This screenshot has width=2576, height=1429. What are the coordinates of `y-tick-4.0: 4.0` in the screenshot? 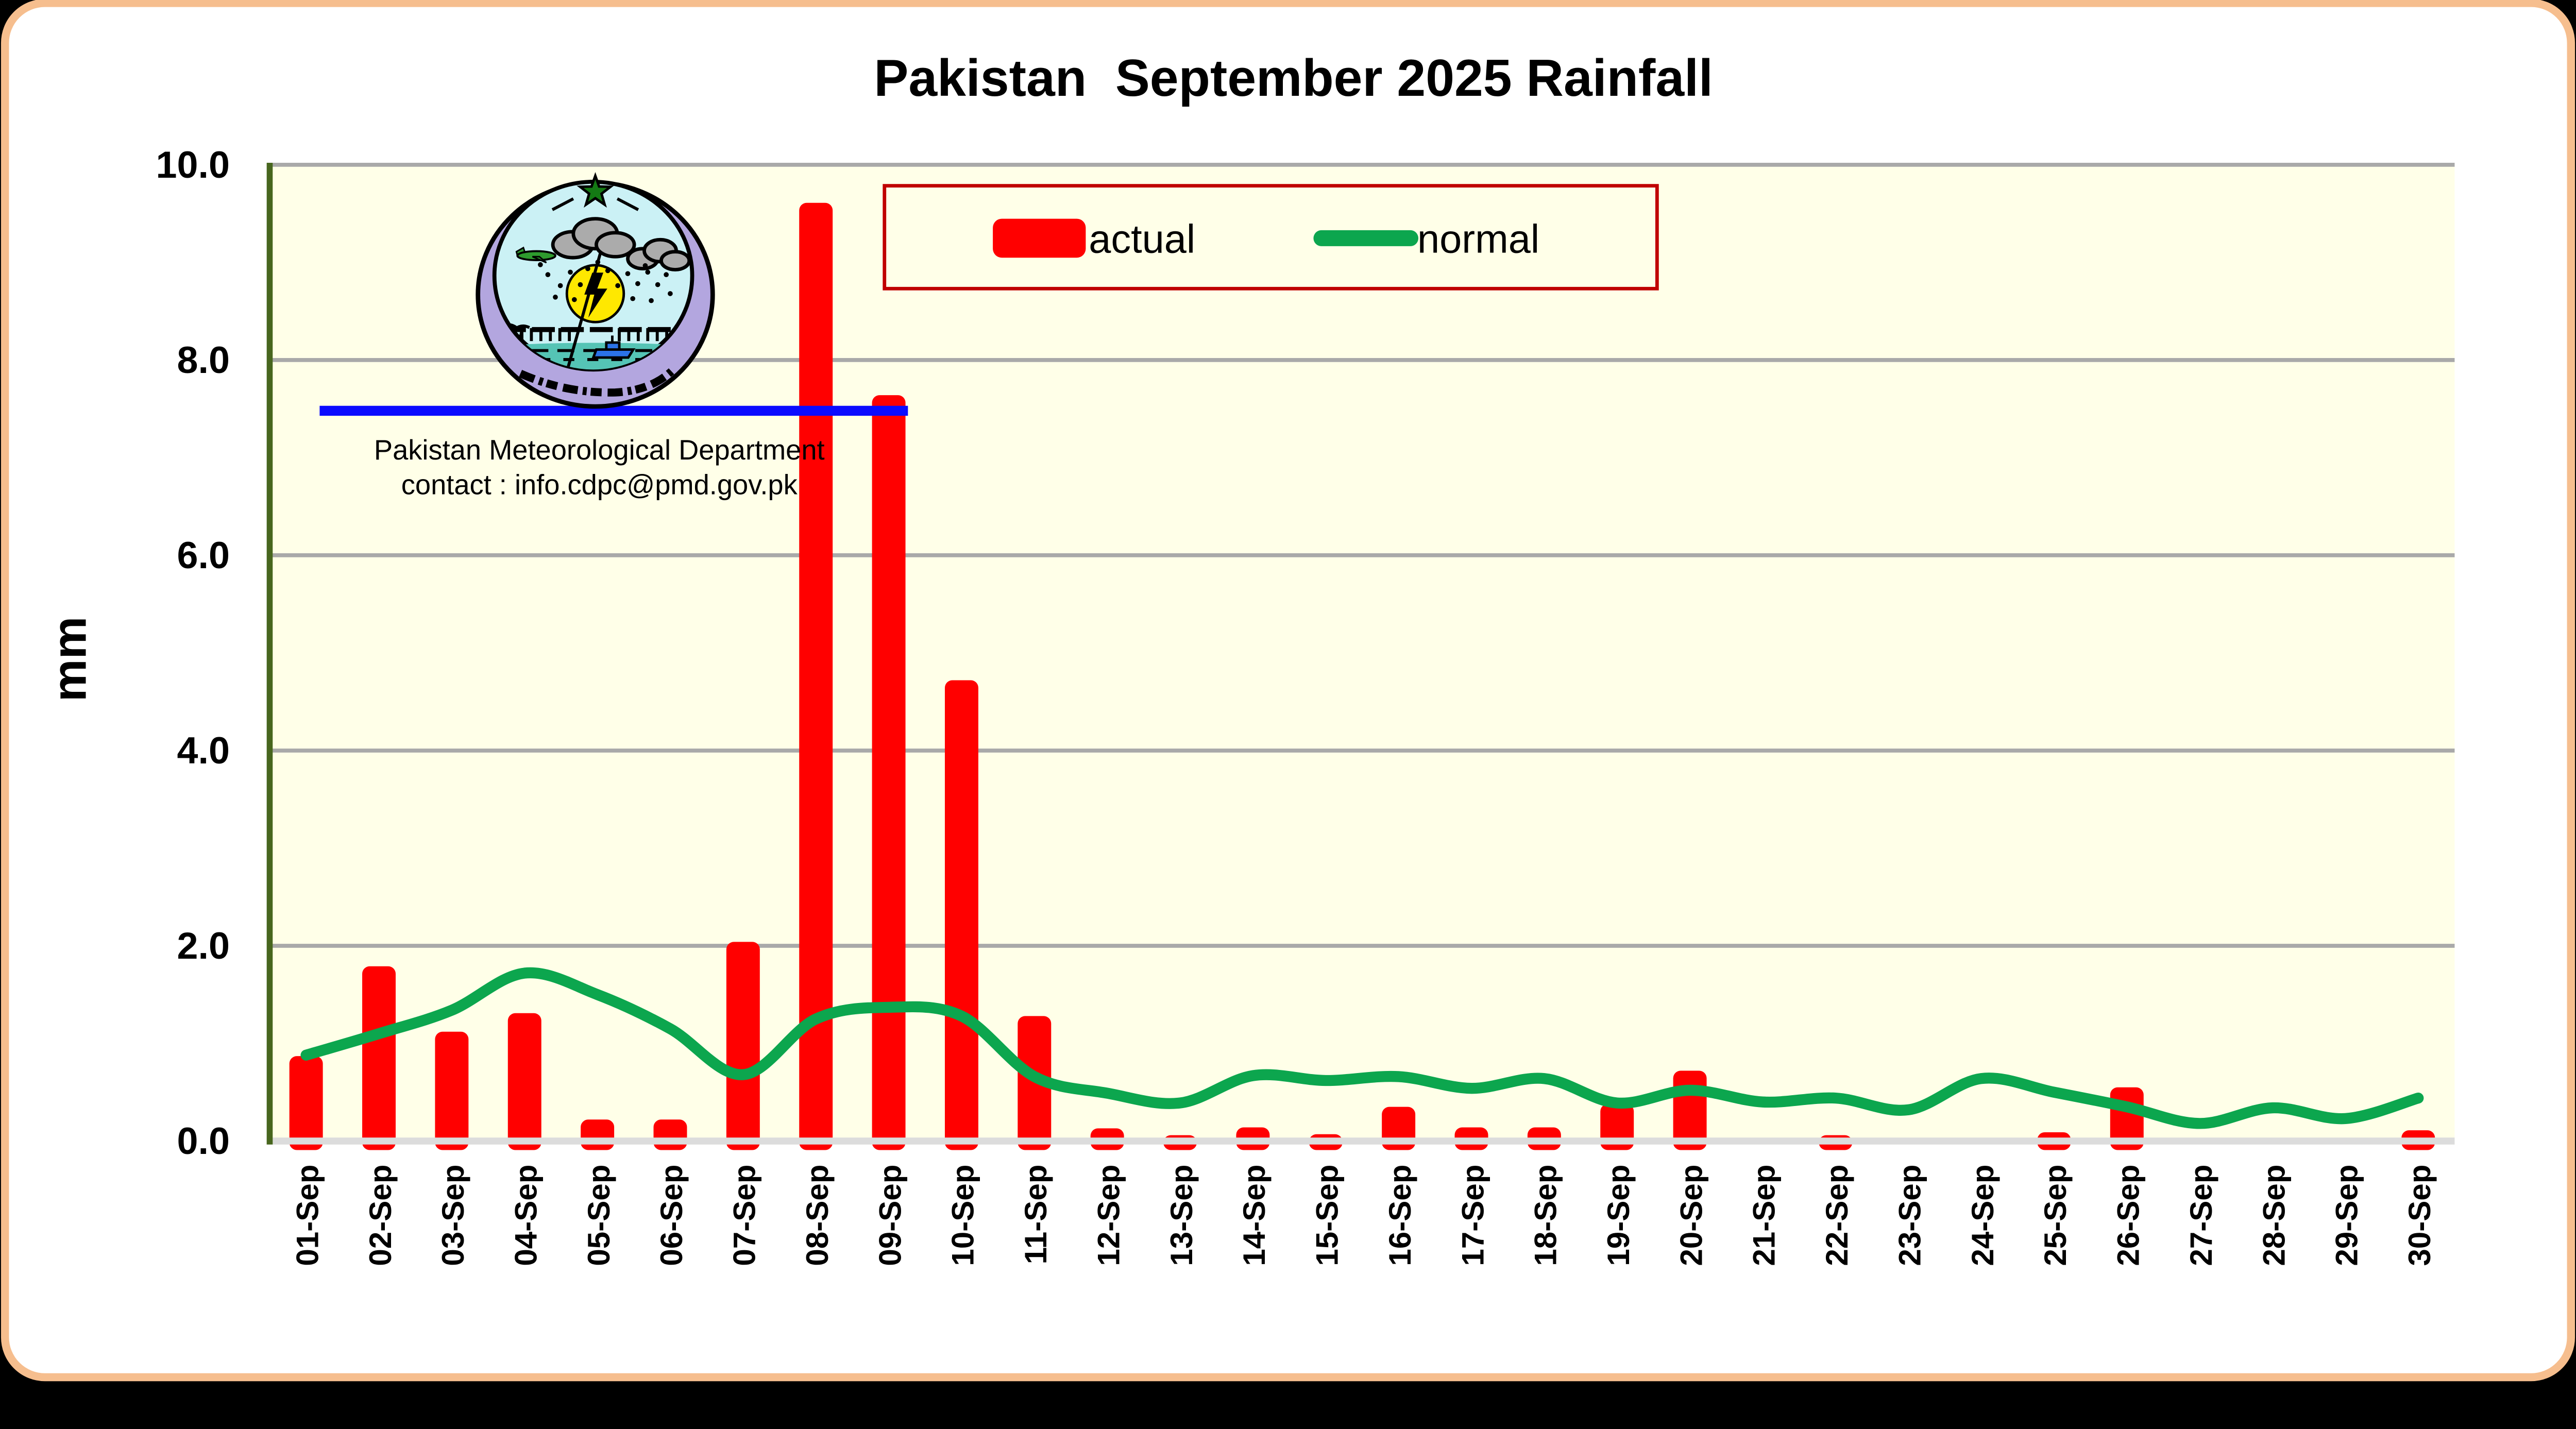 It's located at (203, 751).